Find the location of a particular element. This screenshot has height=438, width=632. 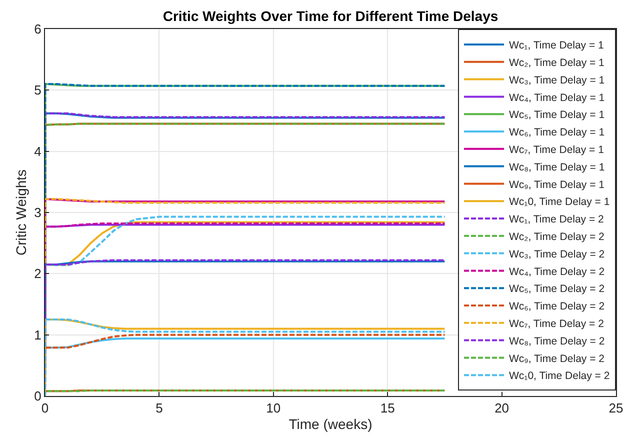

x-tick-label: 25 is located at coordinates (616, 408).